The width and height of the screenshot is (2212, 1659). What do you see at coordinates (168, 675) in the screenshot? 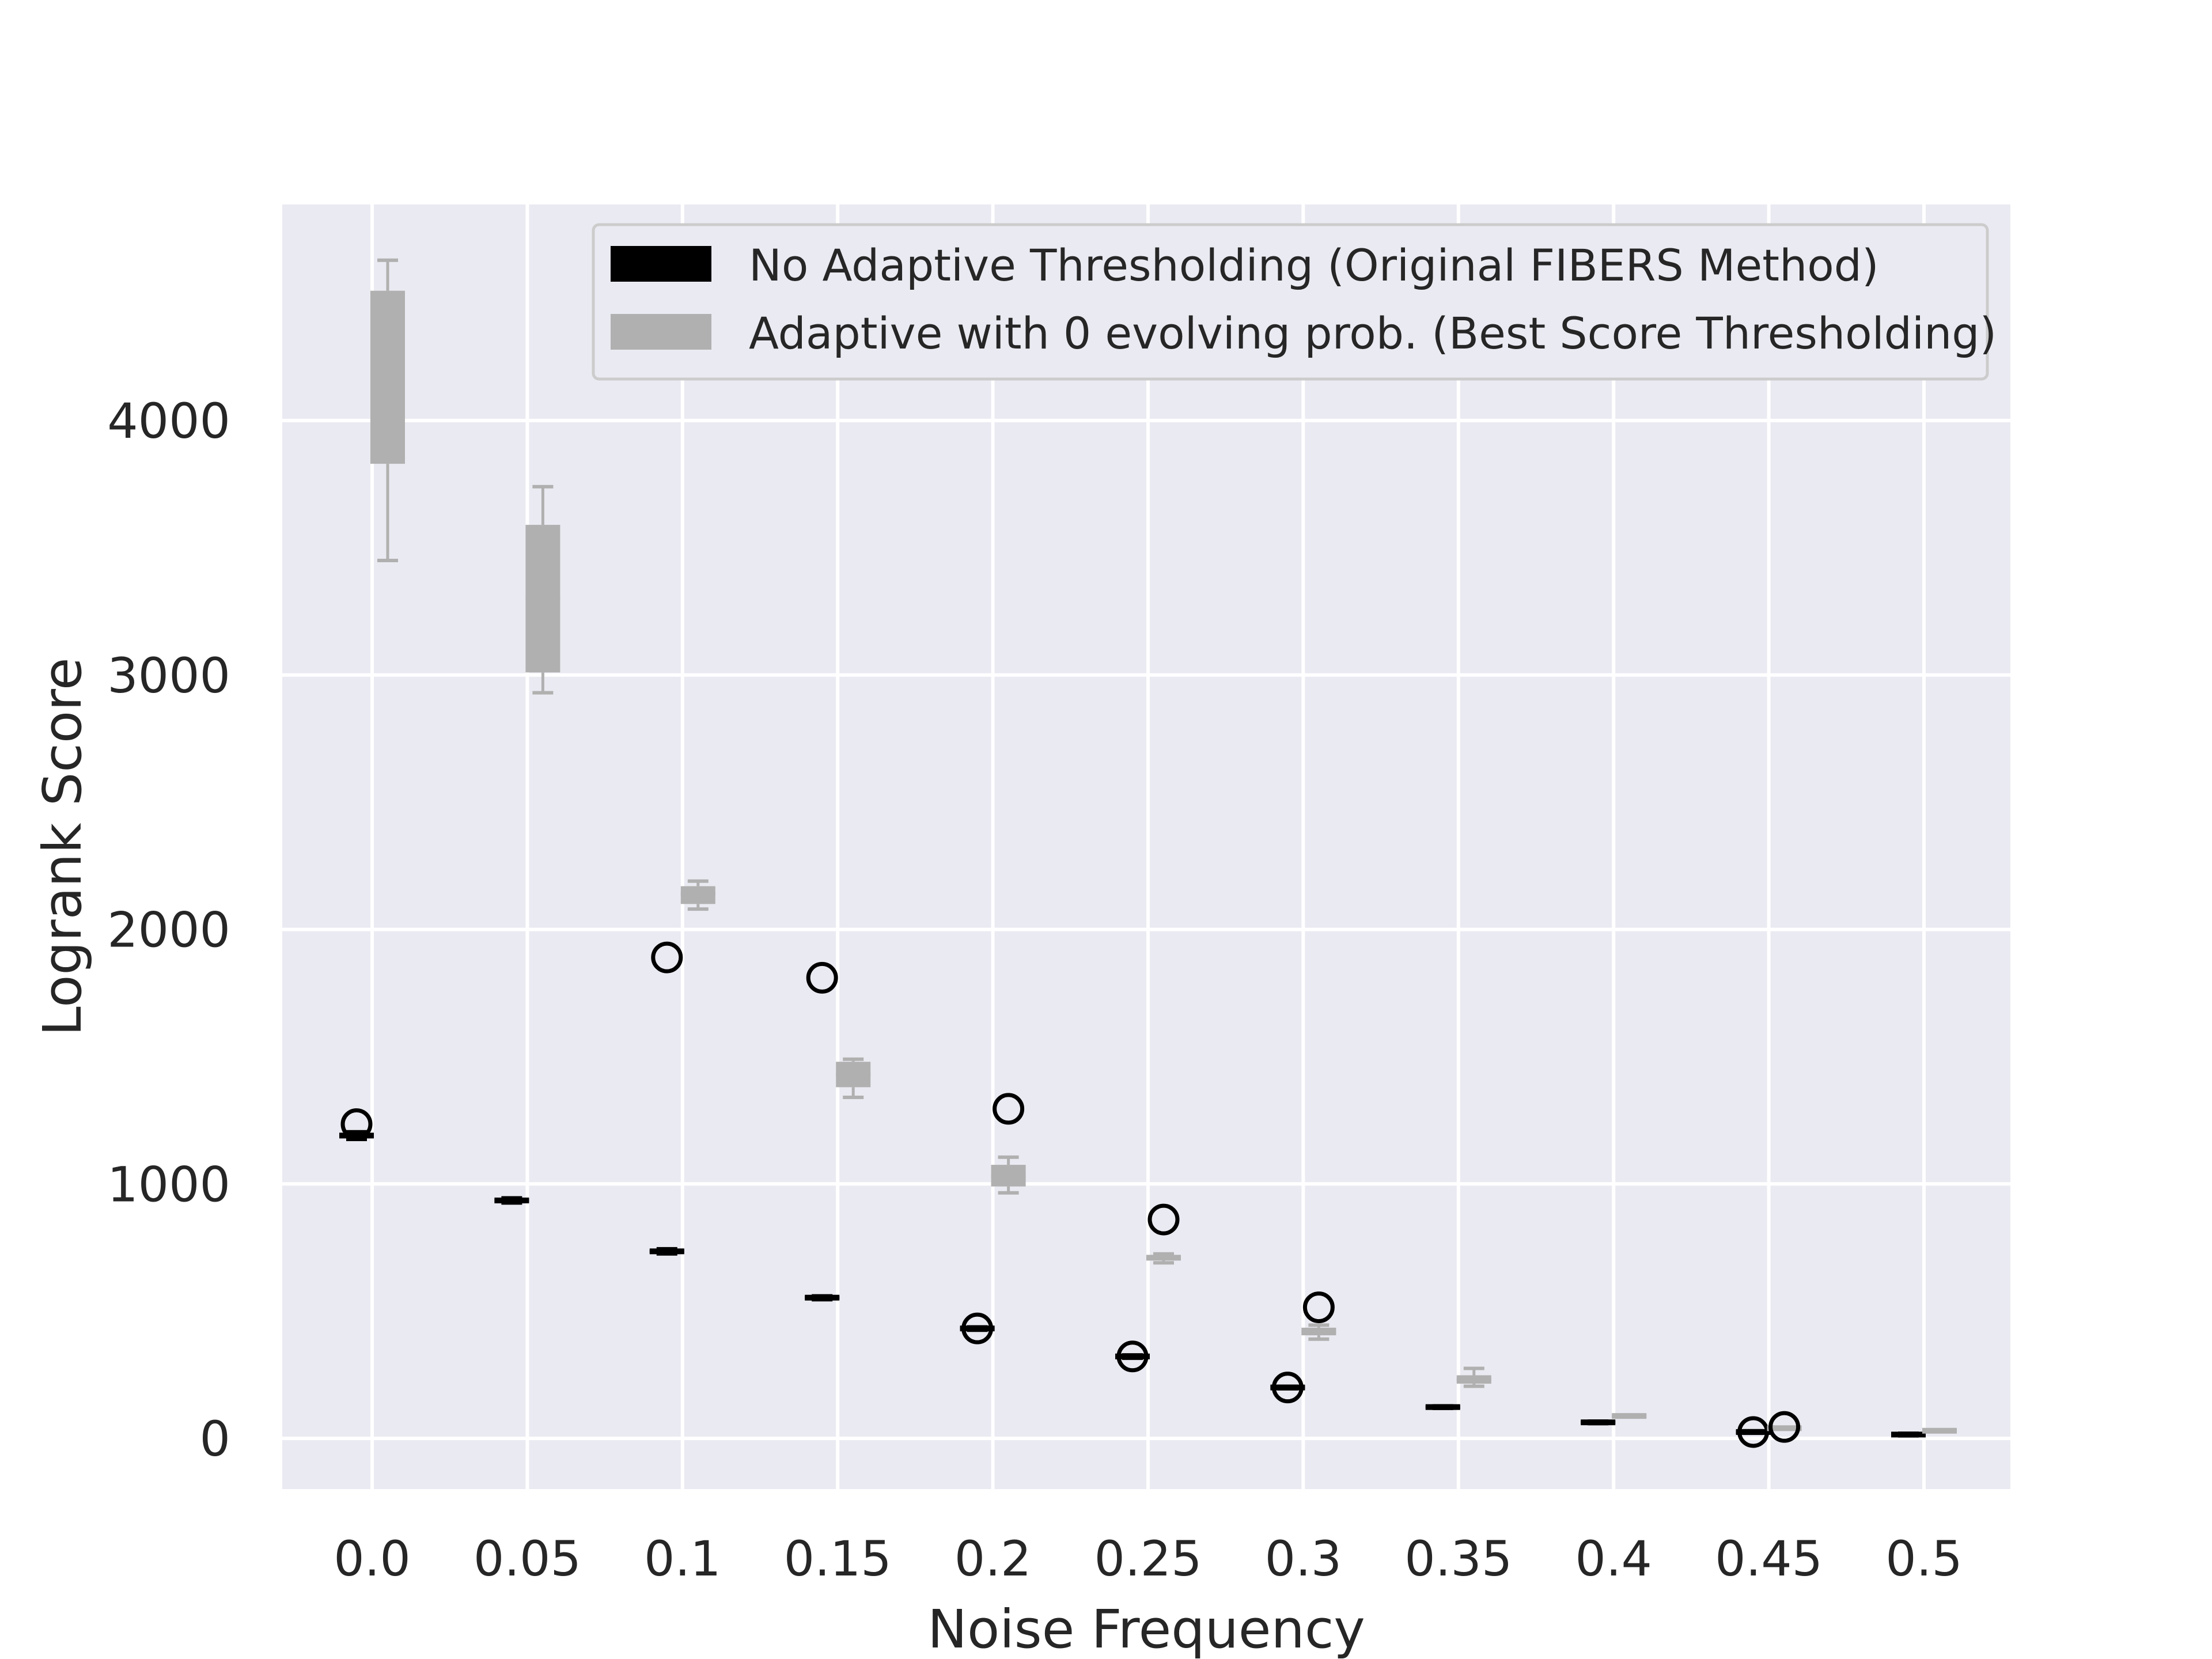
I see `y-tick-label-3000: 3000` at bounding box center [168, 675].